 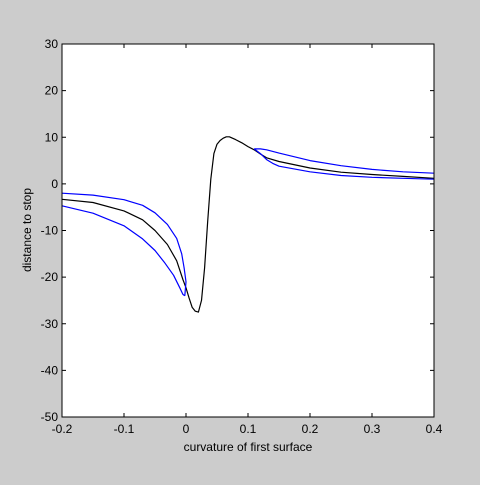 I want to click on y-tick-label: -40, so click(x=50, y=370).